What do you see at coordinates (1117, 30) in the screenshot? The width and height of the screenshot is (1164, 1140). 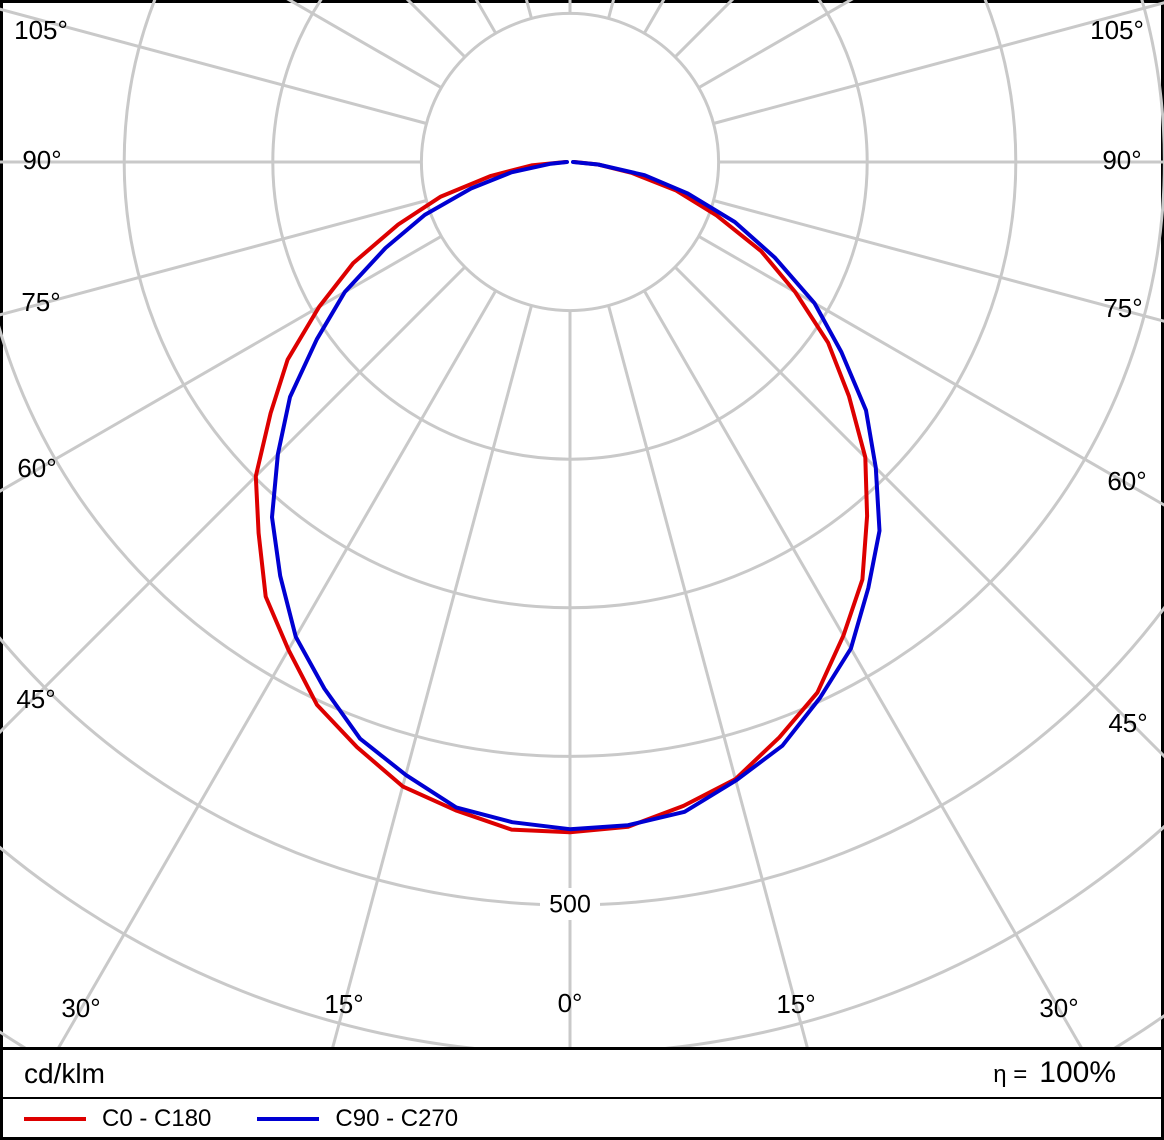 I see `angle-label-105-right: 105°` at bounding box center [1117, 30].